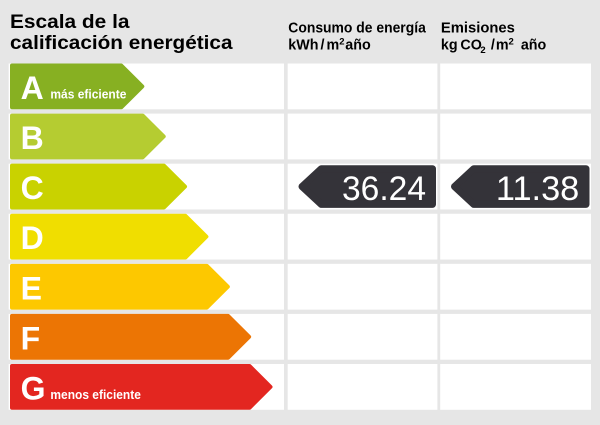 Image resolution: width=600 pixels, height=425 pixels. I want to click on svg-text: Escala de la, so click(70, 22).